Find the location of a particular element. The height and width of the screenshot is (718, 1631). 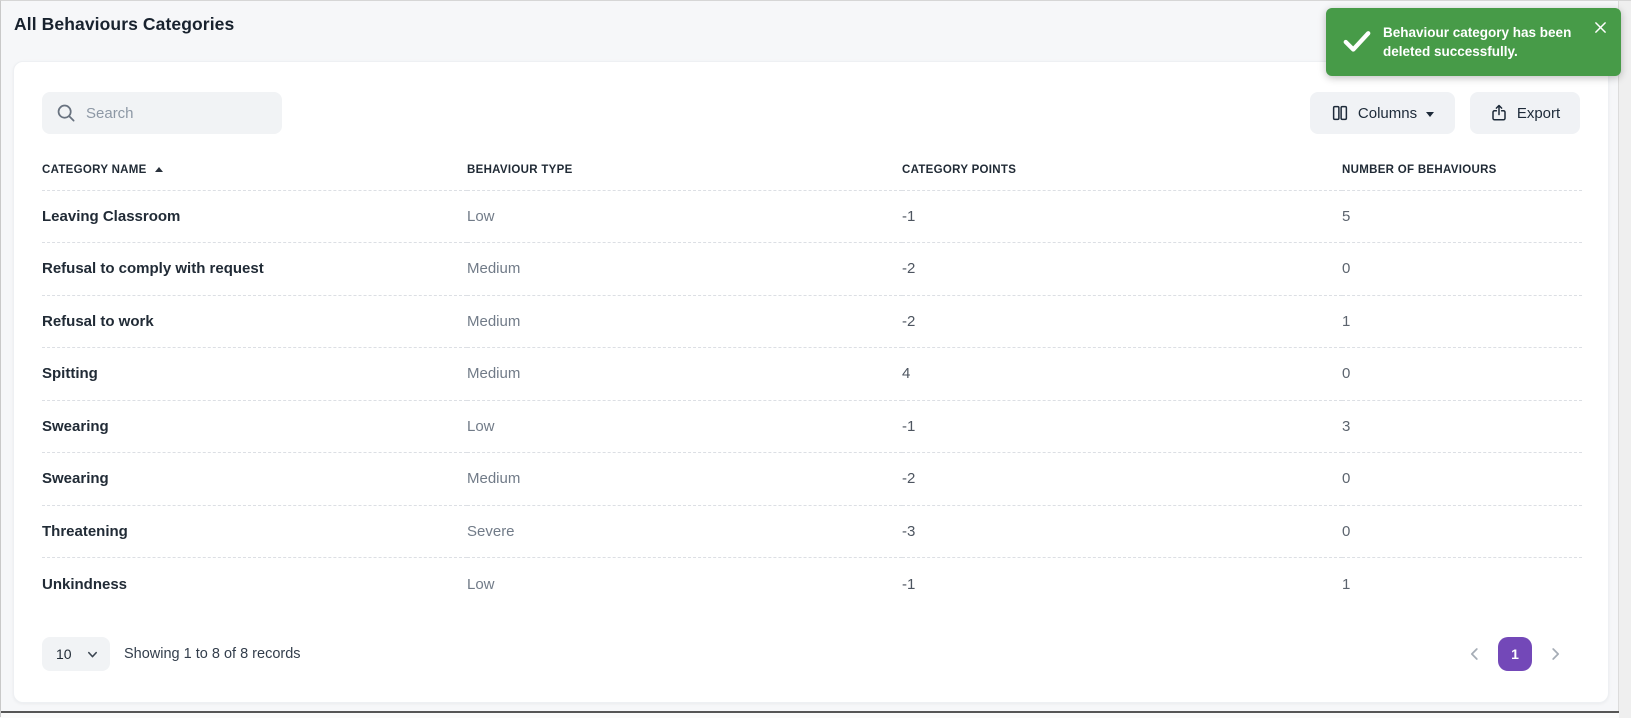

table-footer: 10 Showing 1 to 8 of 8 records 1 is located at coordinates (811, 654).